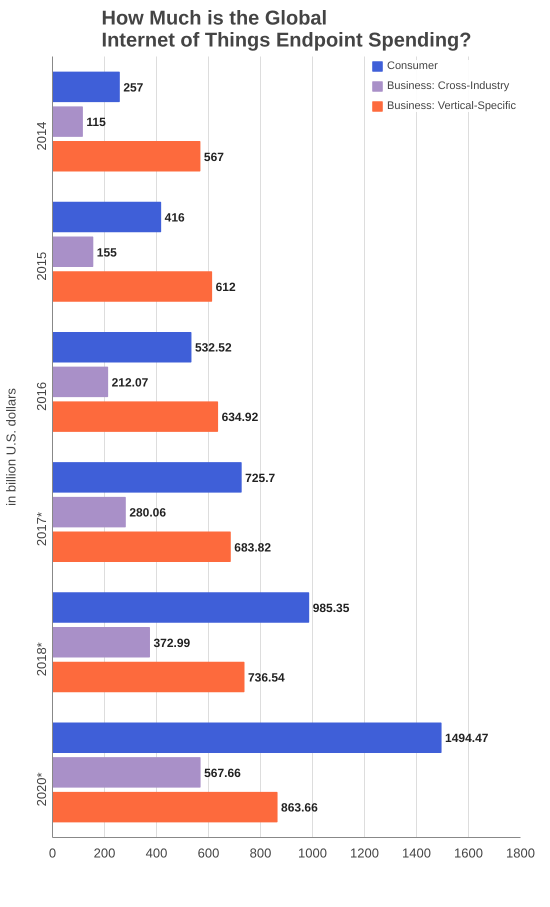  What do you see at coordinates (107, 252) in the screenshot?
I see `data-label: 155` at bounding box center [107, 252].